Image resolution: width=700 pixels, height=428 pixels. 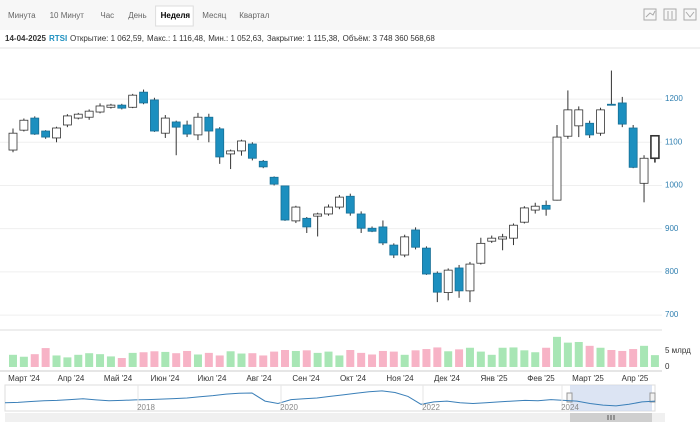 I want to click on x-tick-label: Март '25, so click(x=588, y=378).